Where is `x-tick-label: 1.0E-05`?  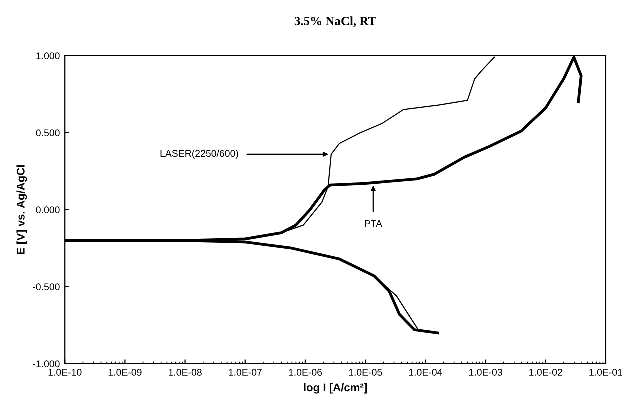
x-tick-label: 1.0E-05 is located at coordinates (365, 372).